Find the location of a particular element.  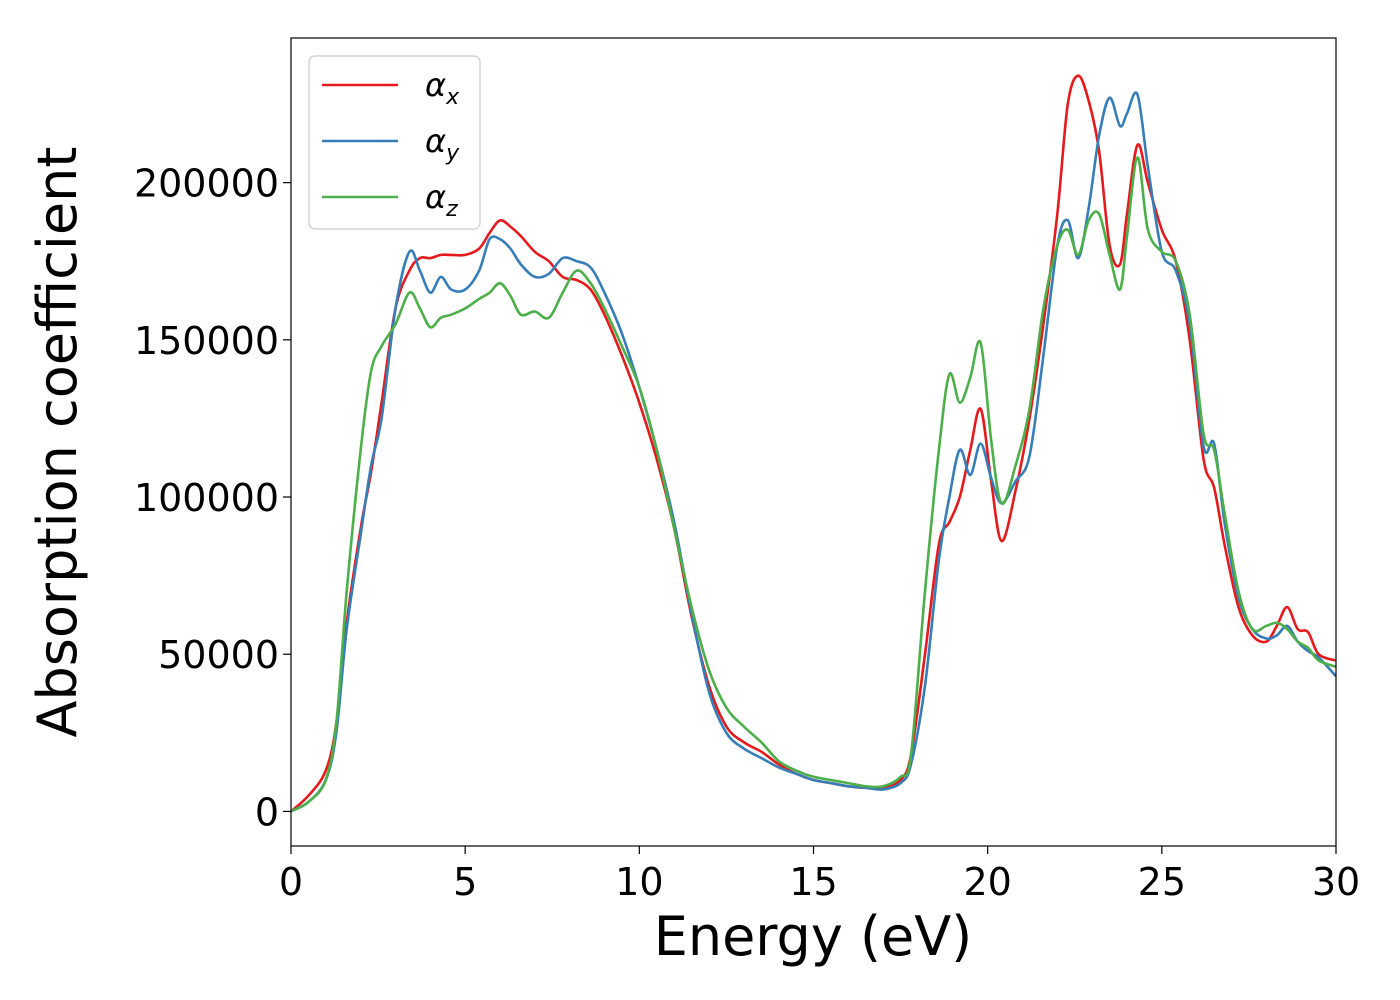

x-axis: 0 5 10 15 20 25 30 is located at coordinates (819, 875).